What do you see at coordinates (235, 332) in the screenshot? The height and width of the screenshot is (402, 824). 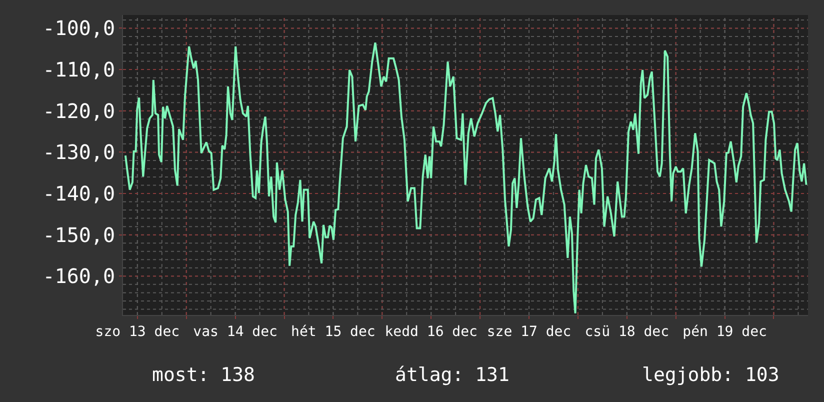 I see `x-tick-label: vas 14 dec` at bounding box center [235, 332].